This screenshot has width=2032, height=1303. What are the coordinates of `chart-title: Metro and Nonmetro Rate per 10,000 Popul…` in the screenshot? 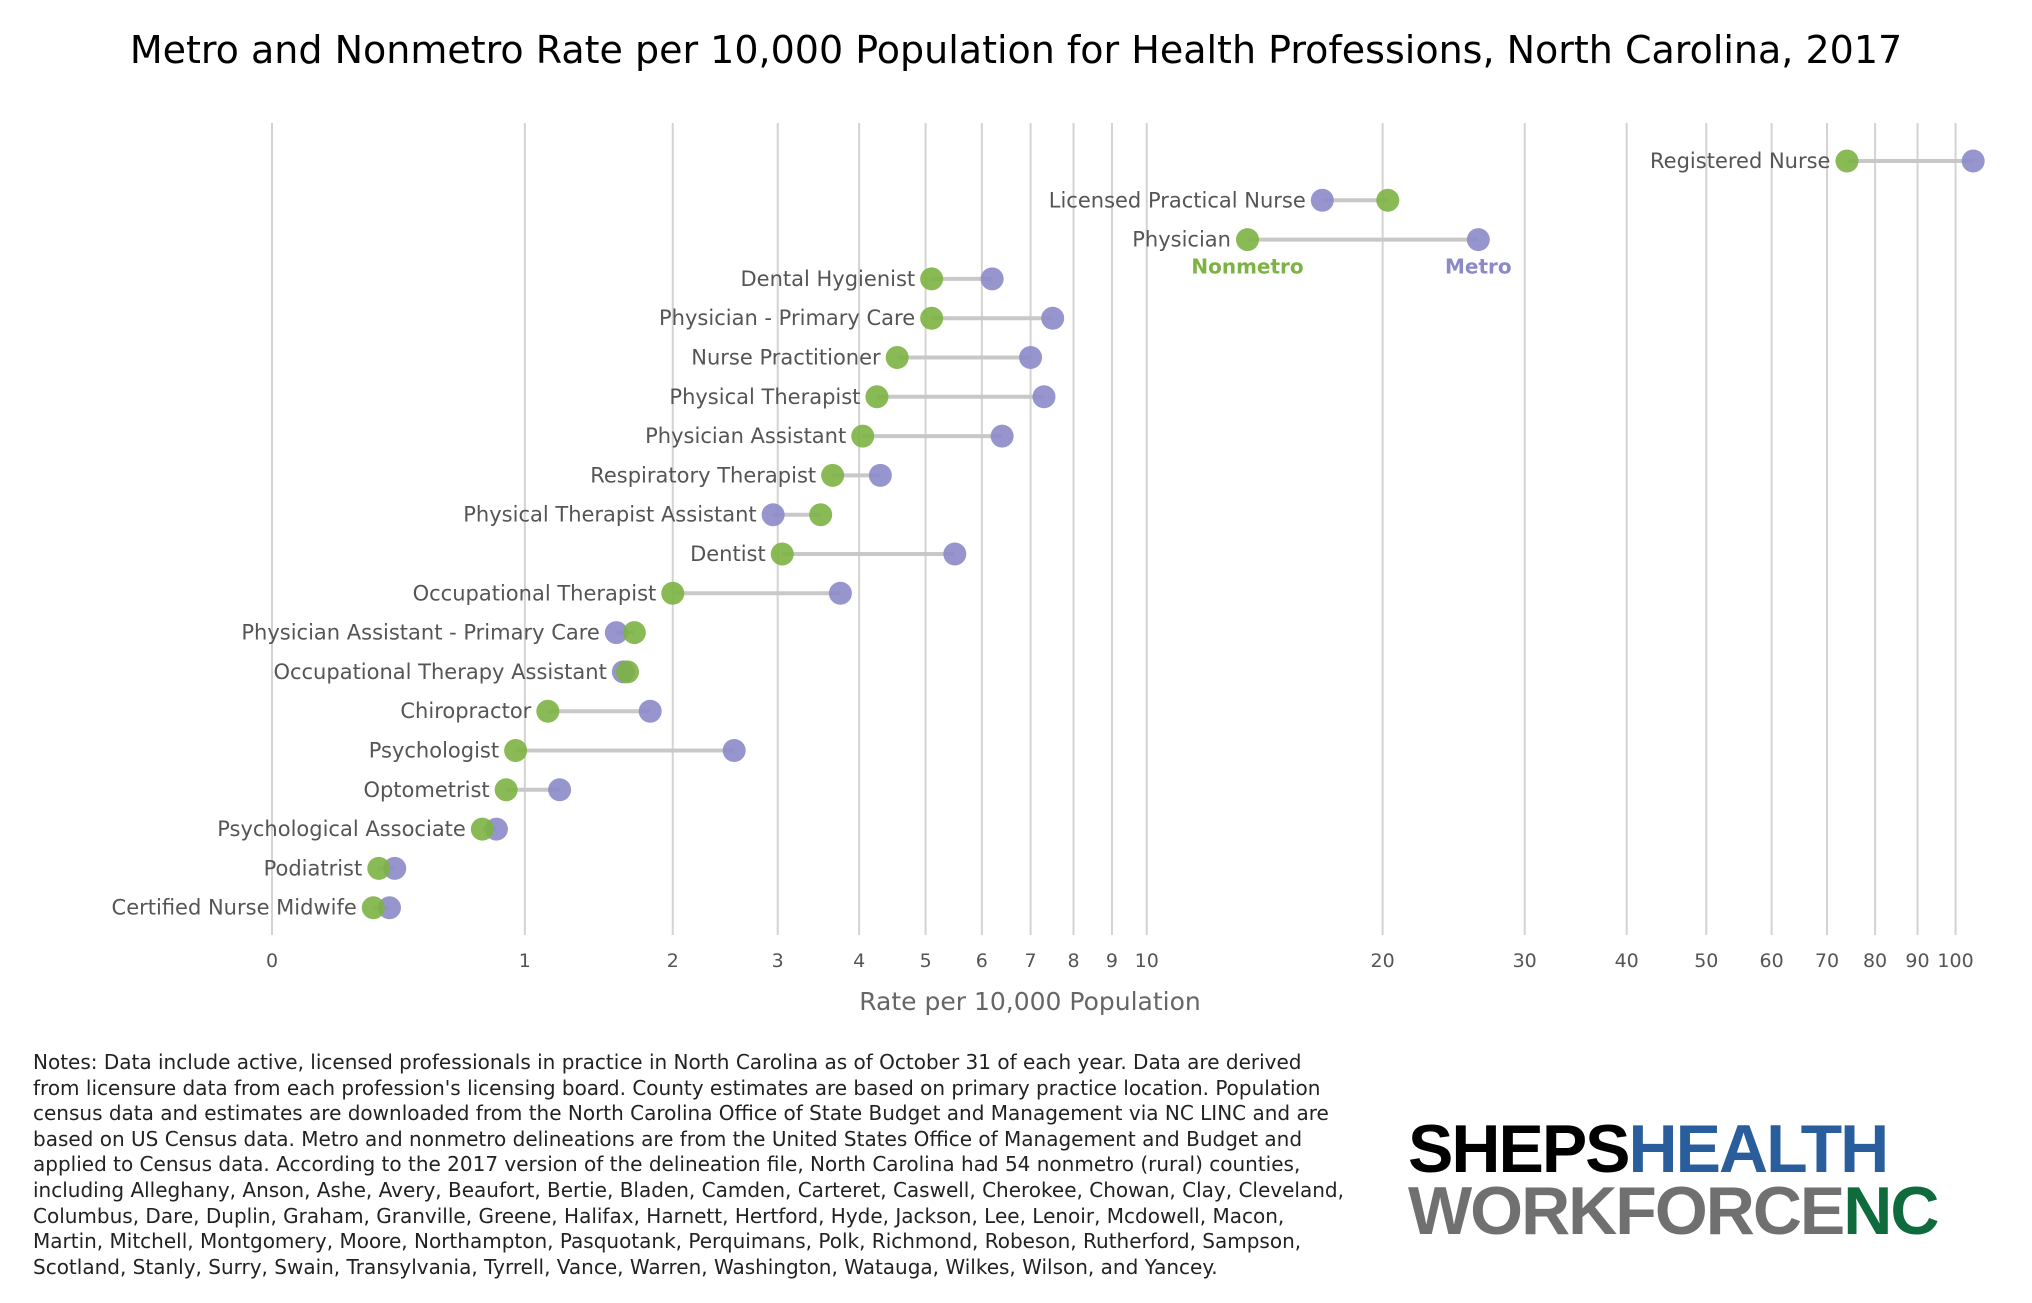 It's located at (1016, 50).